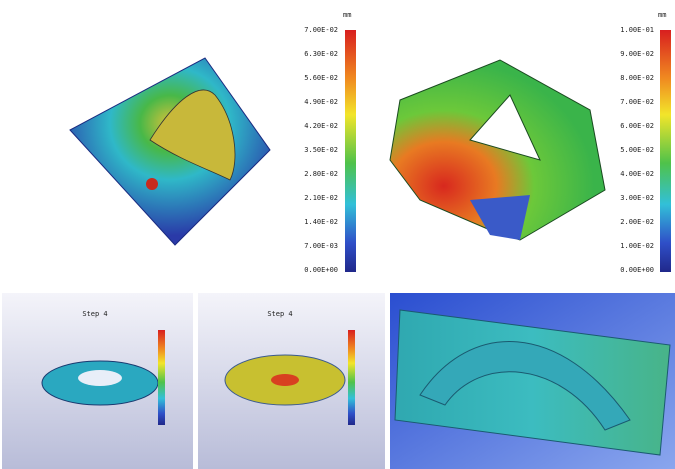  Describe the element at coordinates (321, 150) in the screenshot. I see `scale-label: 3.50E-02` at that location.